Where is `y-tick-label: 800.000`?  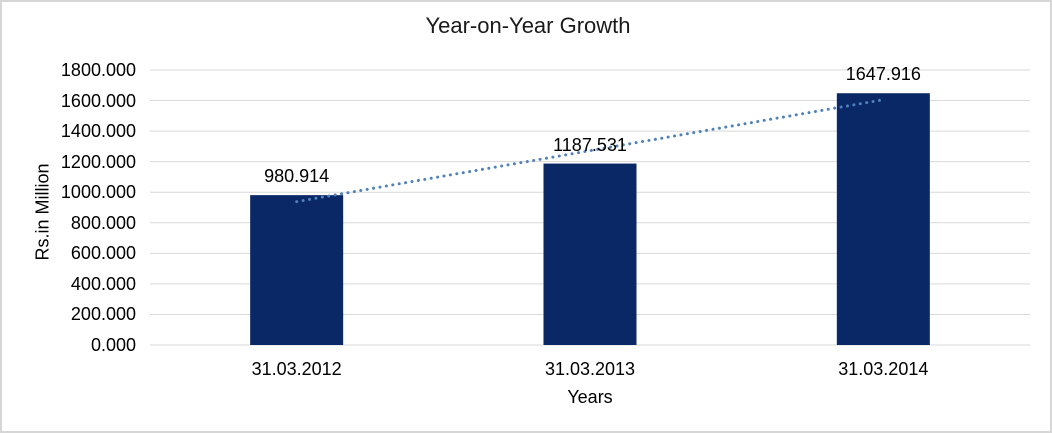
y-tick-label: 800.000 is located at coordinates (103, 222).